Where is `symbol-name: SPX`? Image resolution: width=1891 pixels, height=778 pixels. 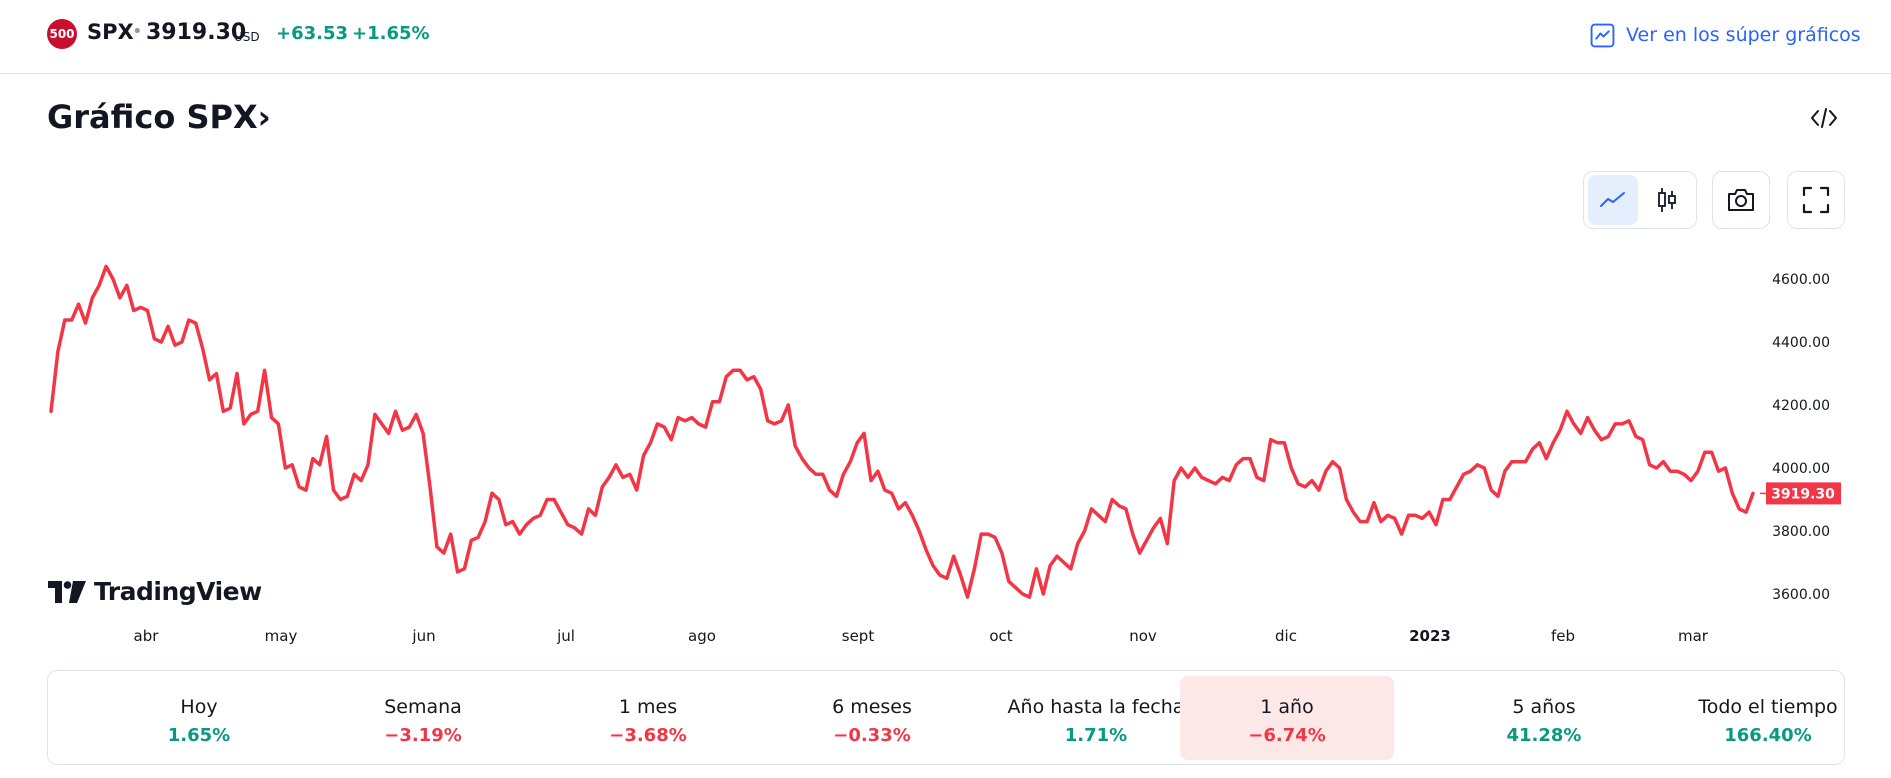 symbol-name: SPX is located at coordinates (110, 32).